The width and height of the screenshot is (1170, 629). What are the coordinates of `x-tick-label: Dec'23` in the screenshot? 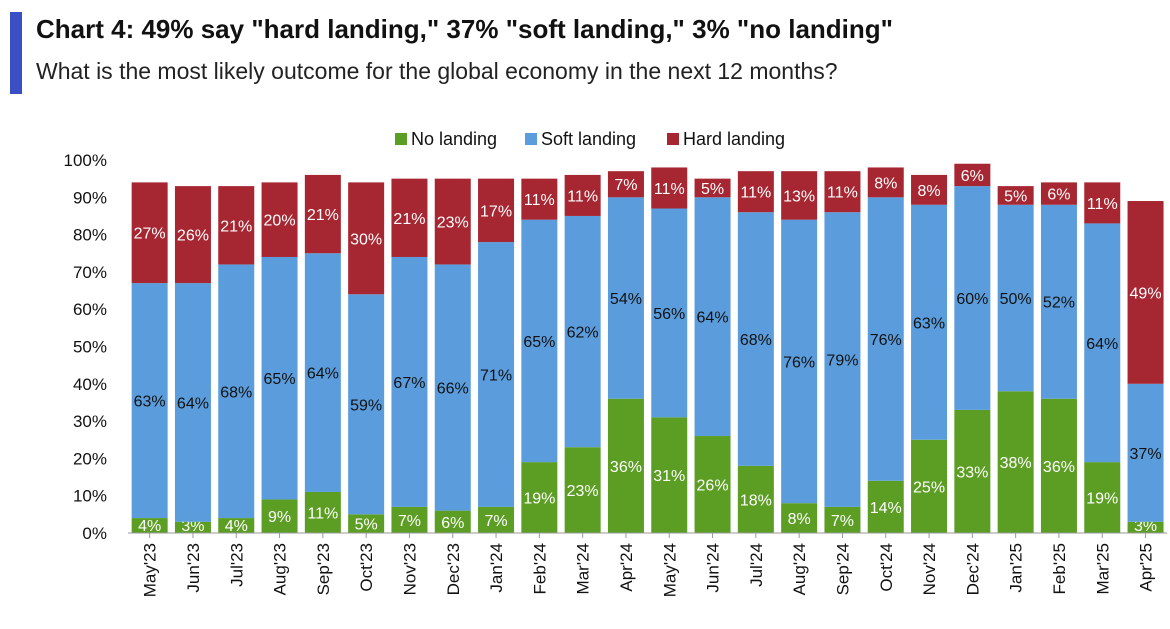 It's located at (453, 569).